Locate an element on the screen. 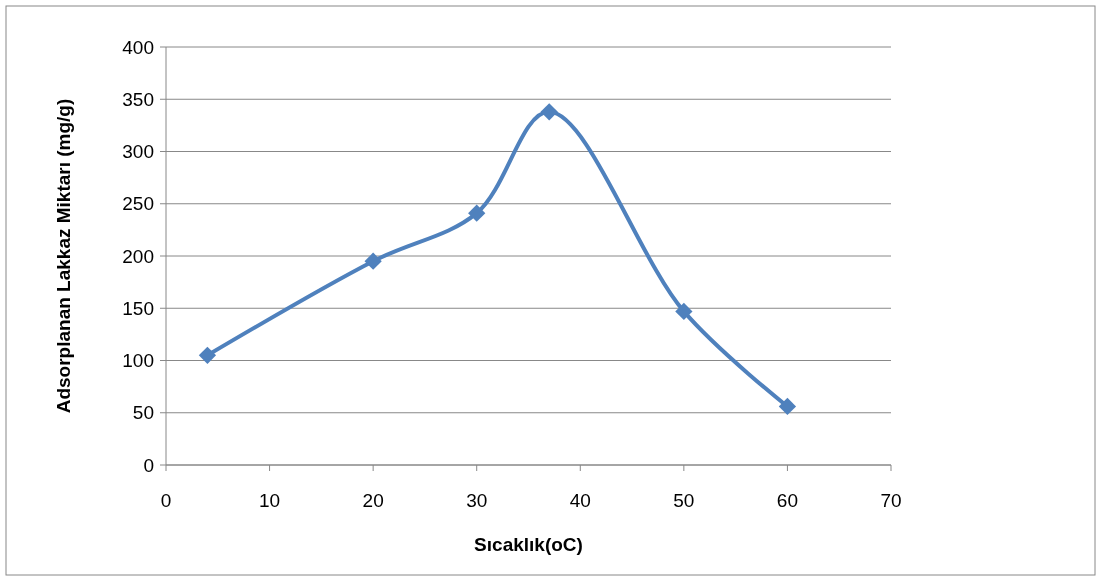 This screenshot has width=1101, height=577. y-tick-label: 100 is located at coordinates (138, 361).